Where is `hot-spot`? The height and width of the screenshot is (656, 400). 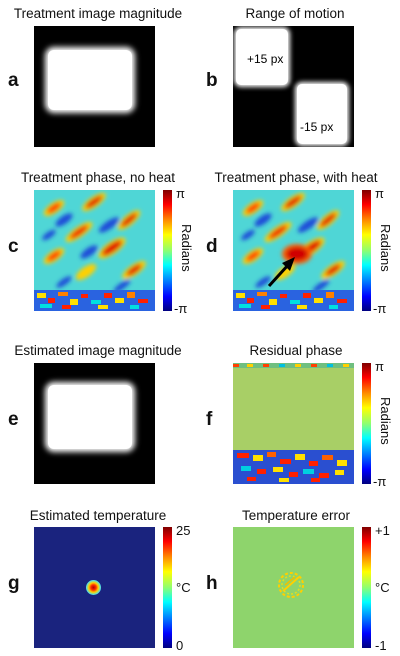 hot-spot is located at coordinates (93, 587).